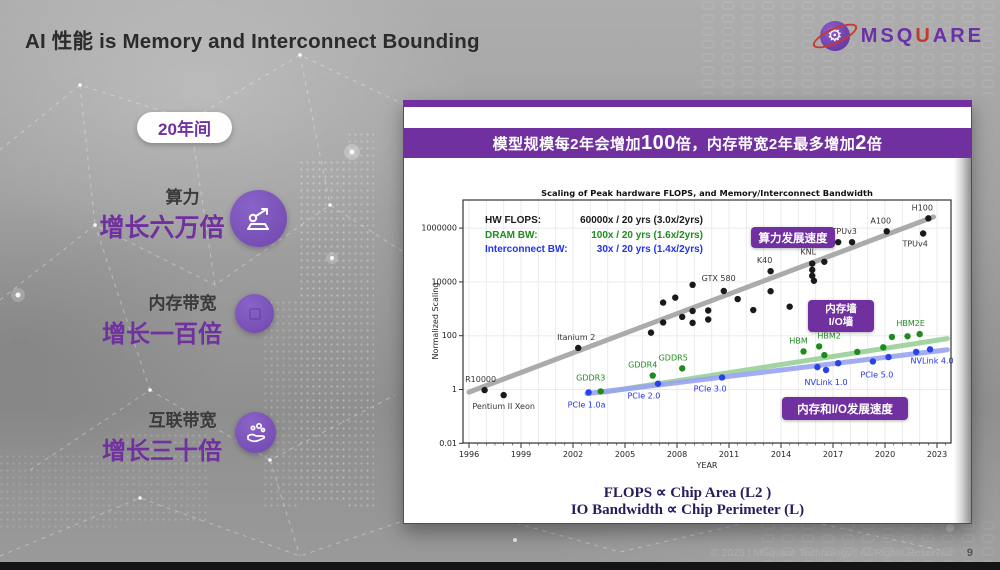 The width and height of the screenshot is (1000, 570). I want to click on card-edge-shading, so click(962, 340).